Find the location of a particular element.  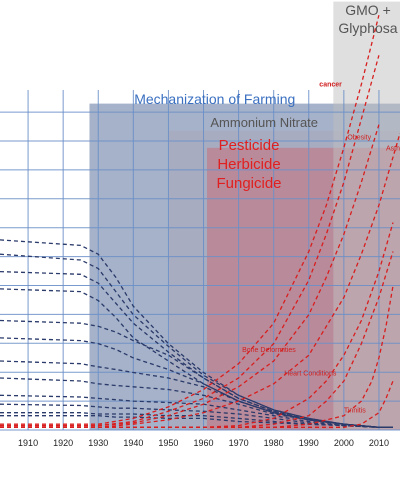

rising-series-label-6: Heart Conditions is located at coordinates (310, 373).